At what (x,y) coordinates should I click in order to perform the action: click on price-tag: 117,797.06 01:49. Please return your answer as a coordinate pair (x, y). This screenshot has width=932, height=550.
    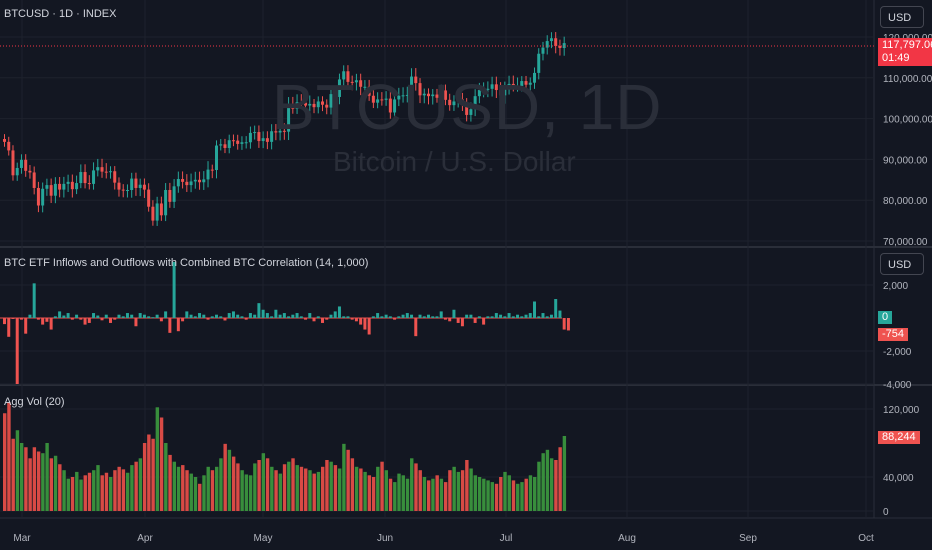
    Looking at the image, I should click on (905, 52).